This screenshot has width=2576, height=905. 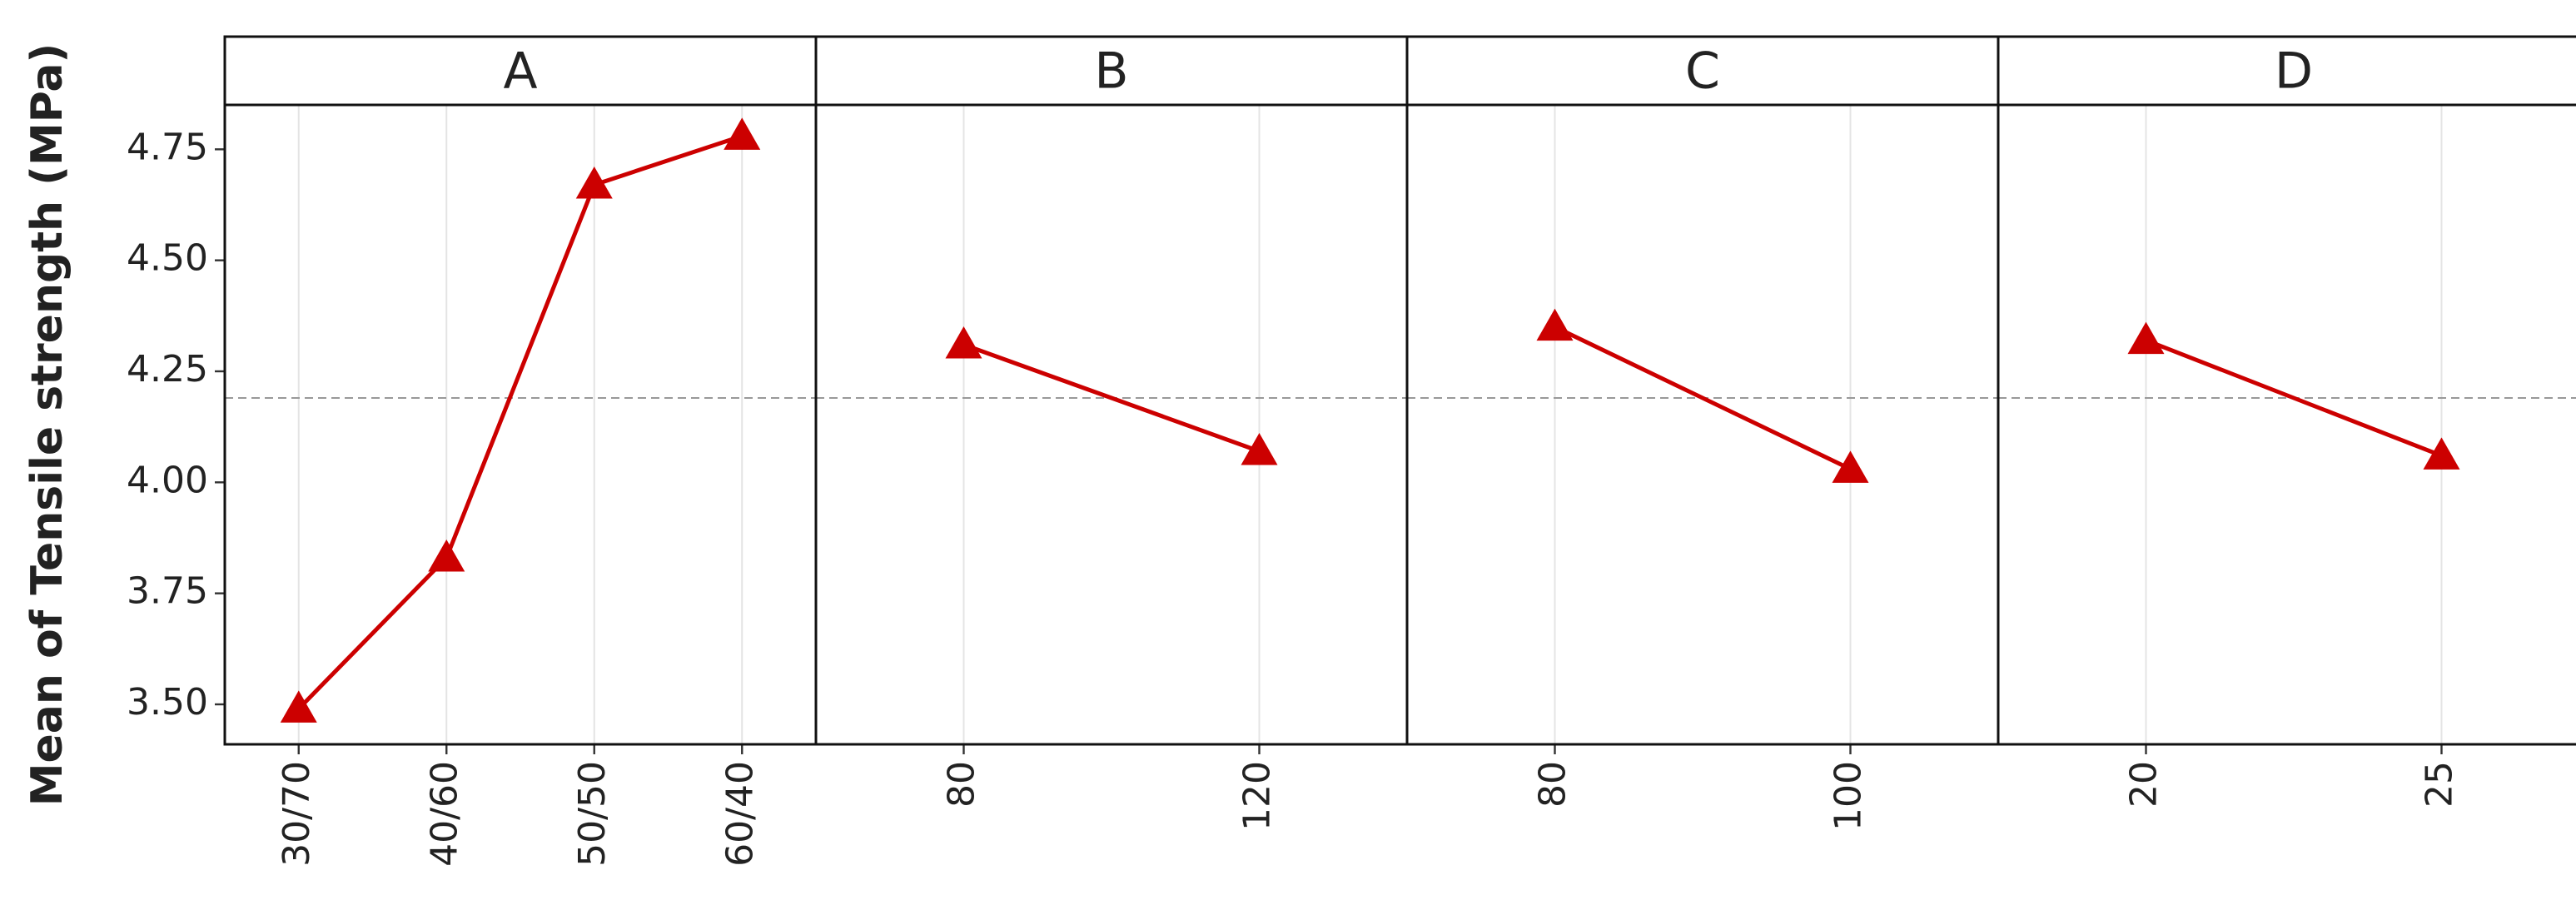 I want to click on y-tick-label: 4.50, so click(x=167, y=258).